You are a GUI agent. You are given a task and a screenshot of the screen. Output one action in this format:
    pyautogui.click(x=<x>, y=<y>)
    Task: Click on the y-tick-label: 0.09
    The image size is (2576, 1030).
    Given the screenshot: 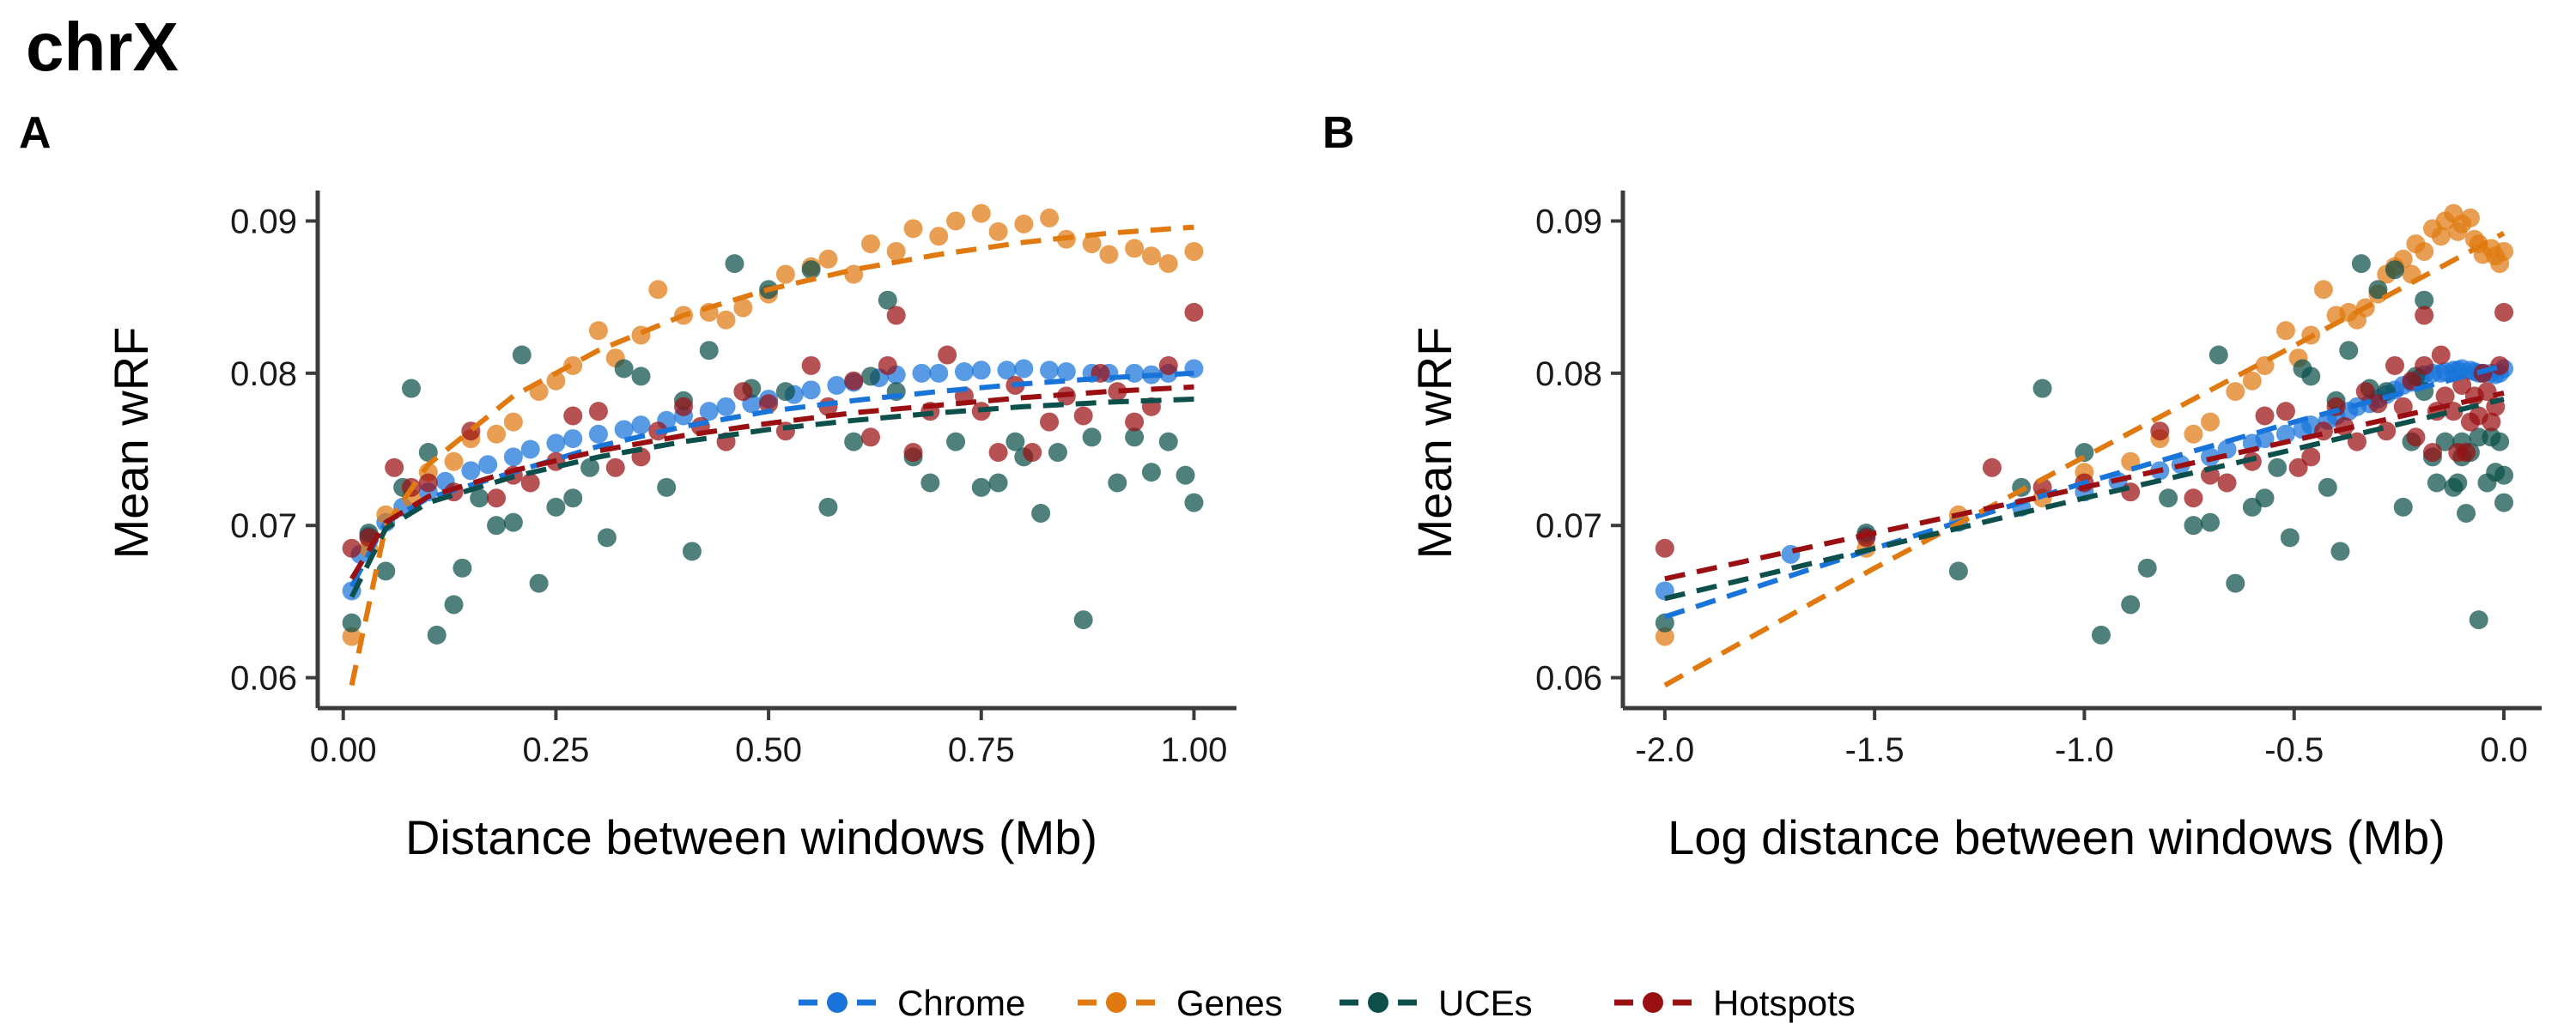 What is the action you would take?
    pyautogui.click(x=263, y=221)
    